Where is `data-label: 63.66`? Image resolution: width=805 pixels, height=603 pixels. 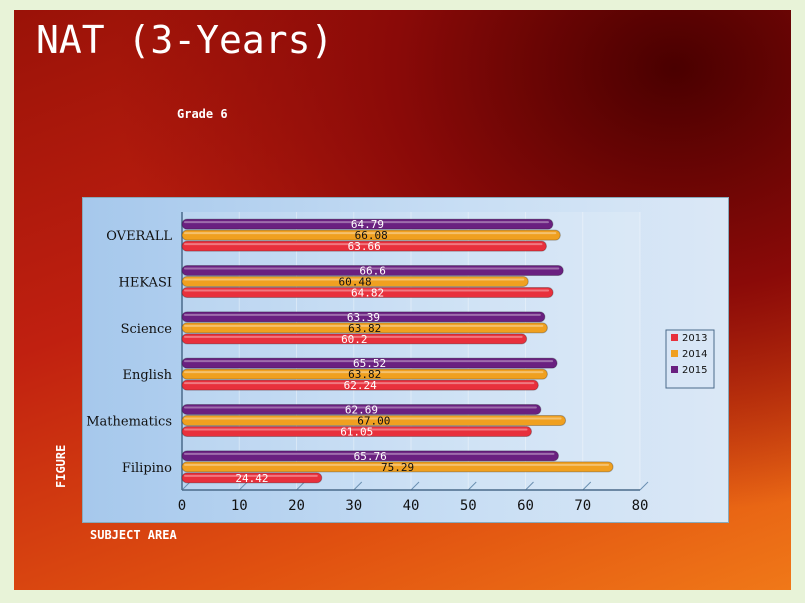 data-label: 63.66 is located at coordinates (364, 246).